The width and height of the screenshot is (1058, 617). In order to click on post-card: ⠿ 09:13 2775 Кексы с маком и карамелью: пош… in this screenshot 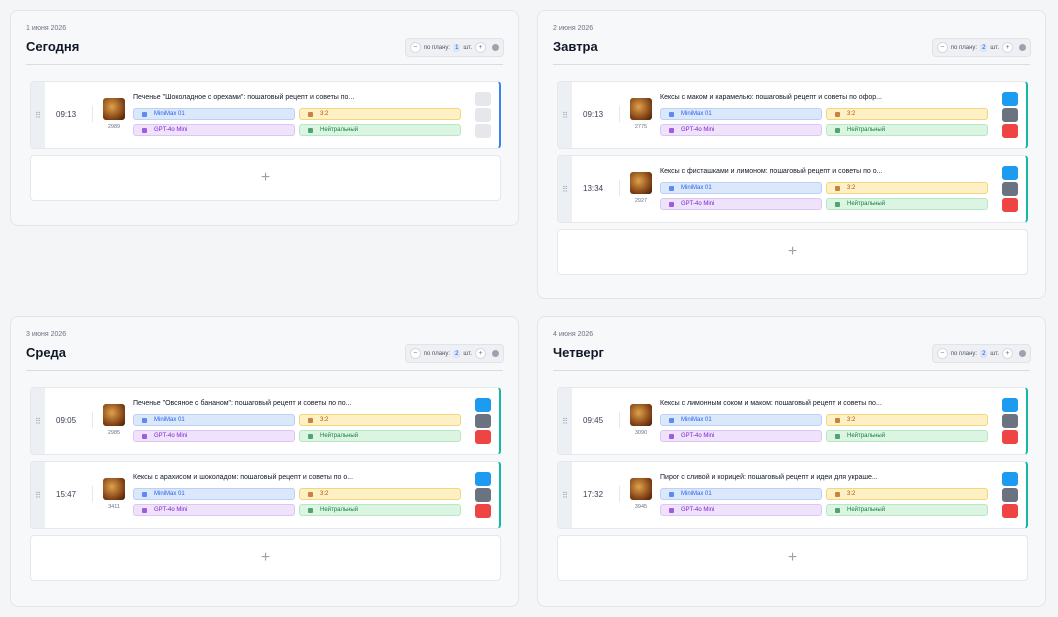, I will do `click(792, 115)`.